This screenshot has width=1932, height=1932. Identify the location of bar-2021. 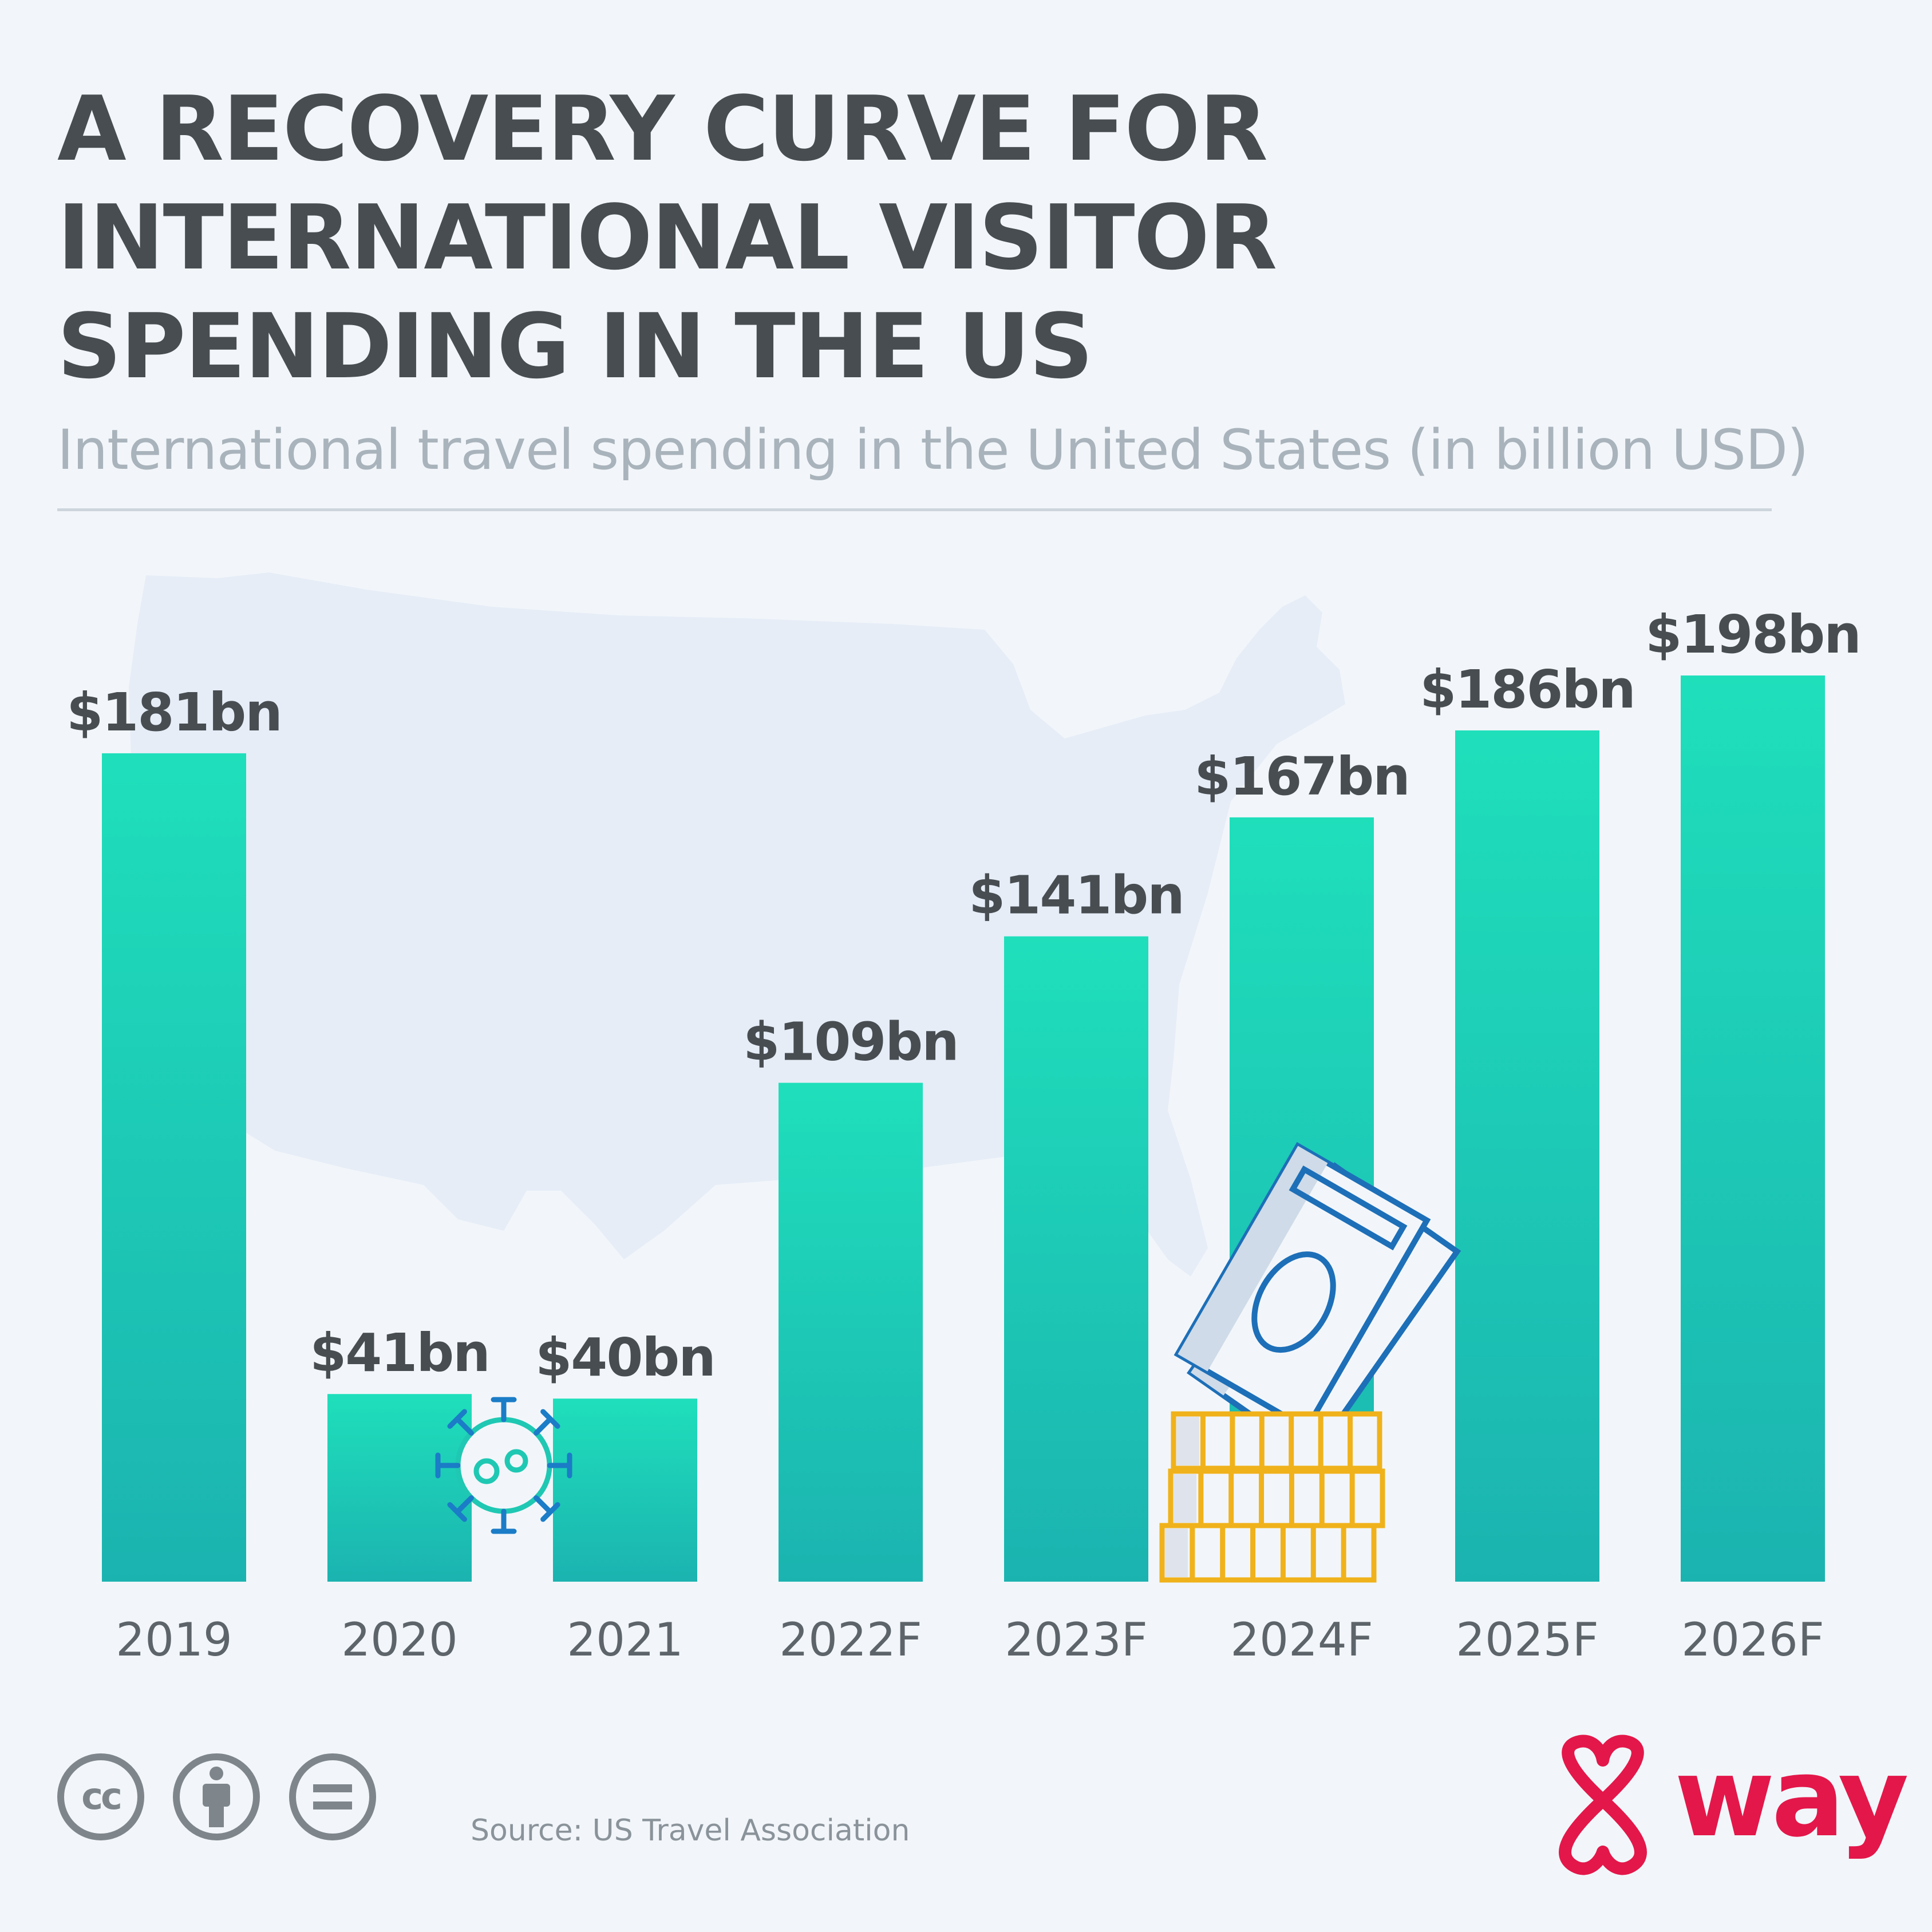
(625, 1490).